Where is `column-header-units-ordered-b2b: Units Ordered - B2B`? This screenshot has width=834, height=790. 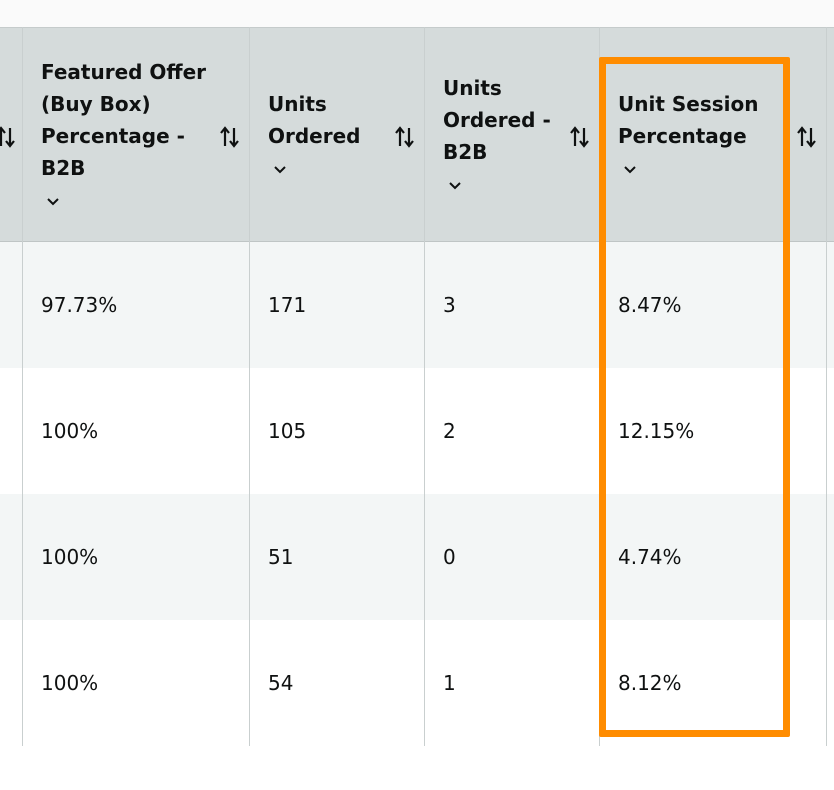
column-header-units-ordered-b2b: Units Ordered - B2B is located at coordinates (511, 135).